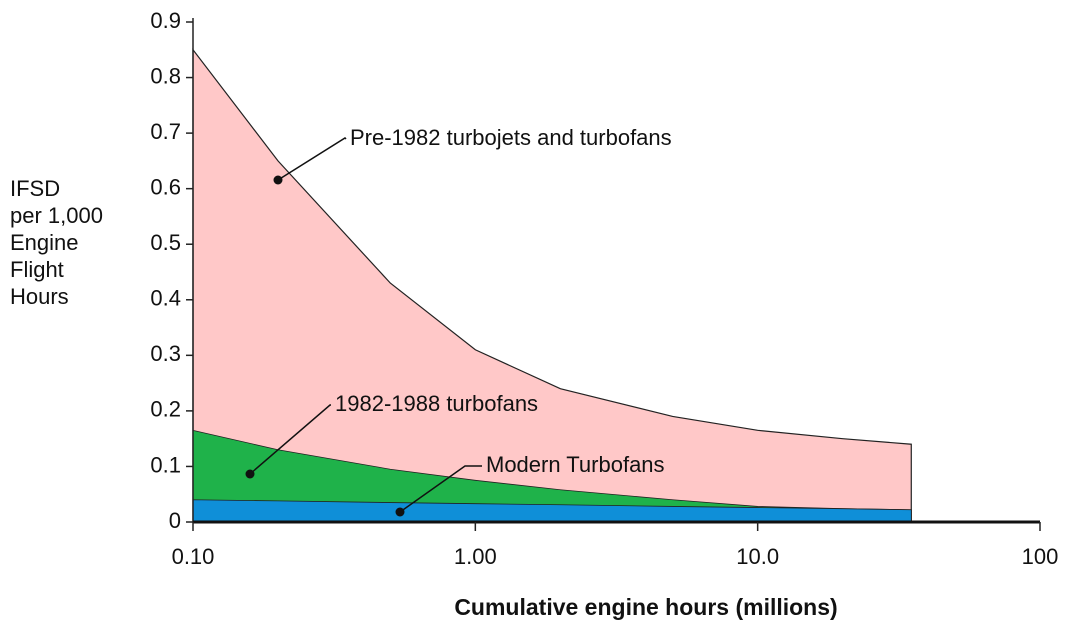 The height and width of the screenshot is (628, 1069). What do you see at coordinates (165, 242) in the screenshot?
I see `y-tick-label: 0.5` at bounding box center [165, 242].